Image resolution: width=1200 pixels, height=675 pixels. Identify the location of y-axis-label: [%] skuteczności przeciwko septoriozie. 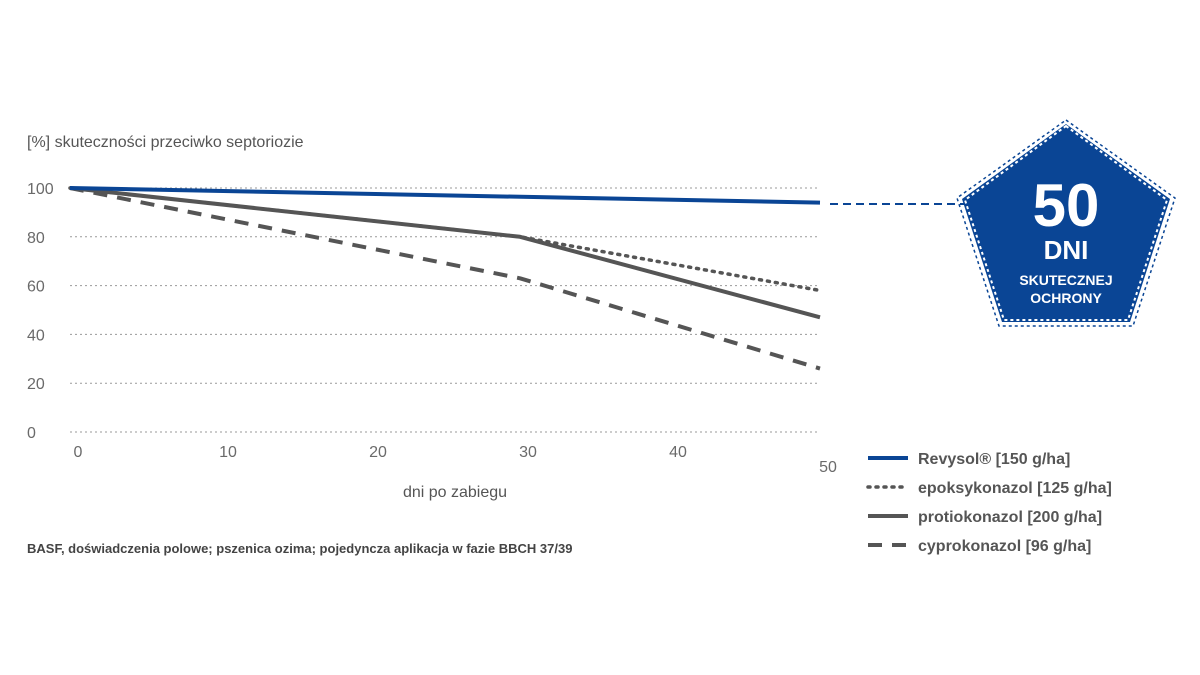
(165, 142).